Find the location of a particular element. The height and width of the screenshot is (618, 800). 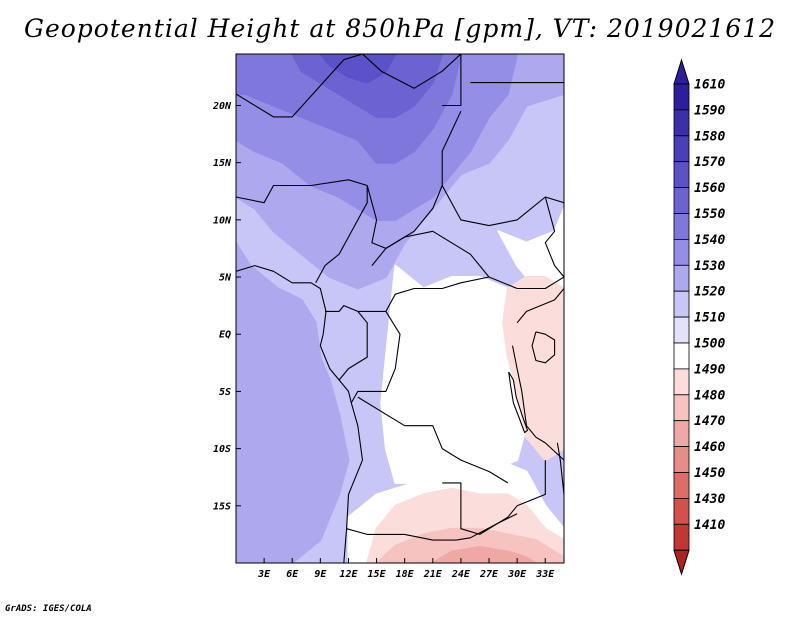

field-region-north-deep3 is located at coordinates (367, 86).